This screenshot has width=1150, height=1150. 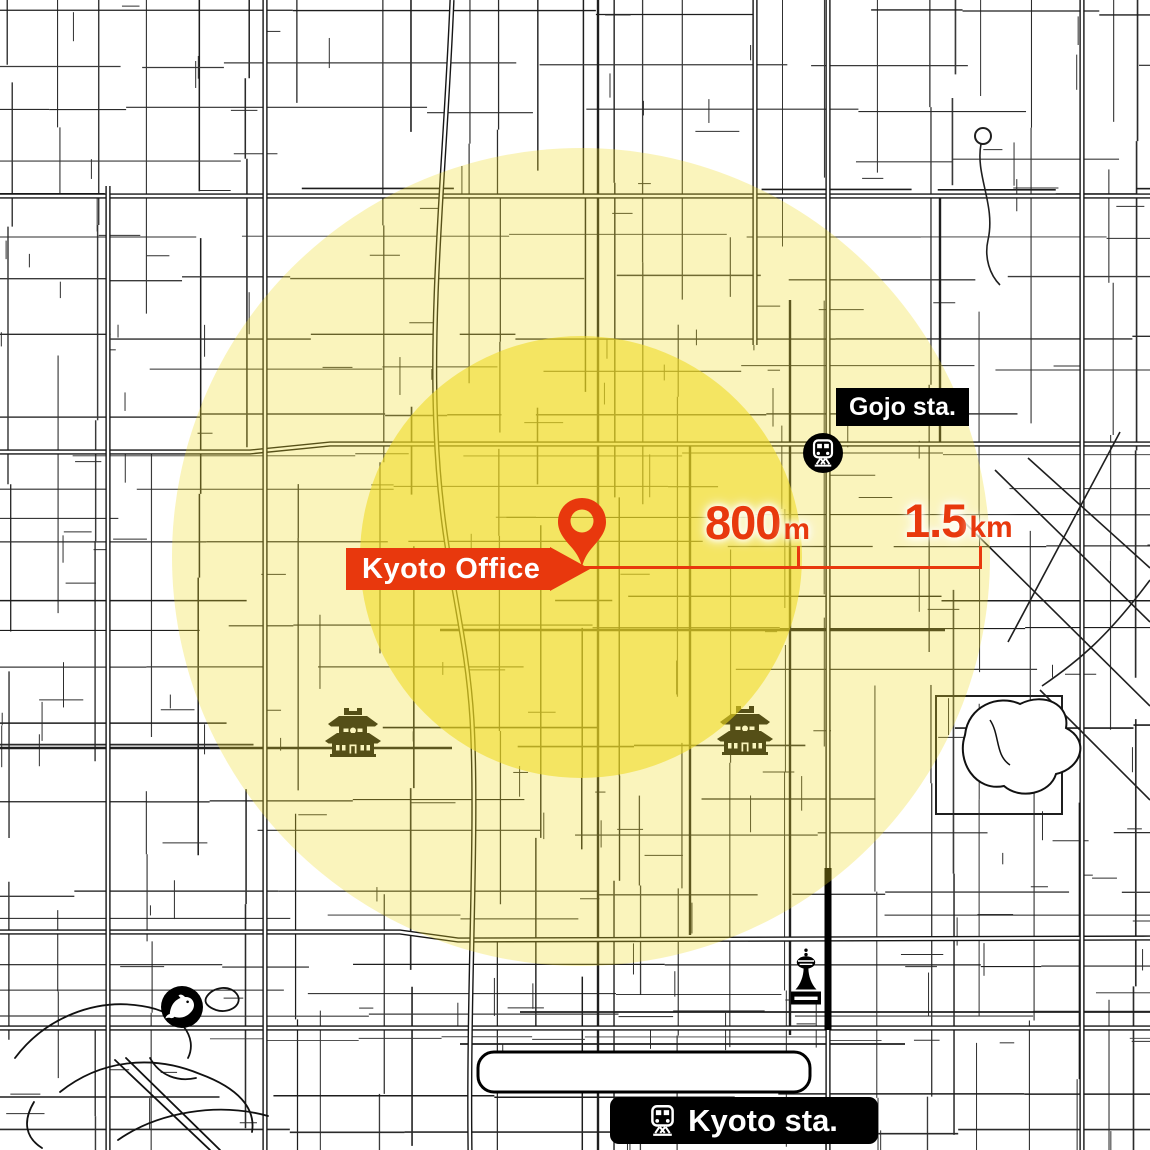 I want to click on diagonal-roads, so click(x=1055, y=464).